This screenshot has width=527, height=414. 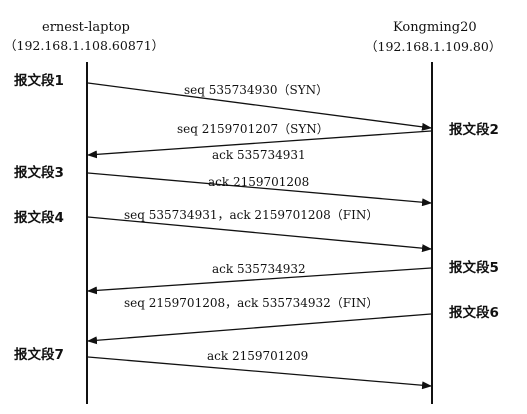 What do you see at coordinates (84, 45) in the screenshot?
I see `left-host-address: （192.168.1.108.60871）` at bounding box center [84, 45].